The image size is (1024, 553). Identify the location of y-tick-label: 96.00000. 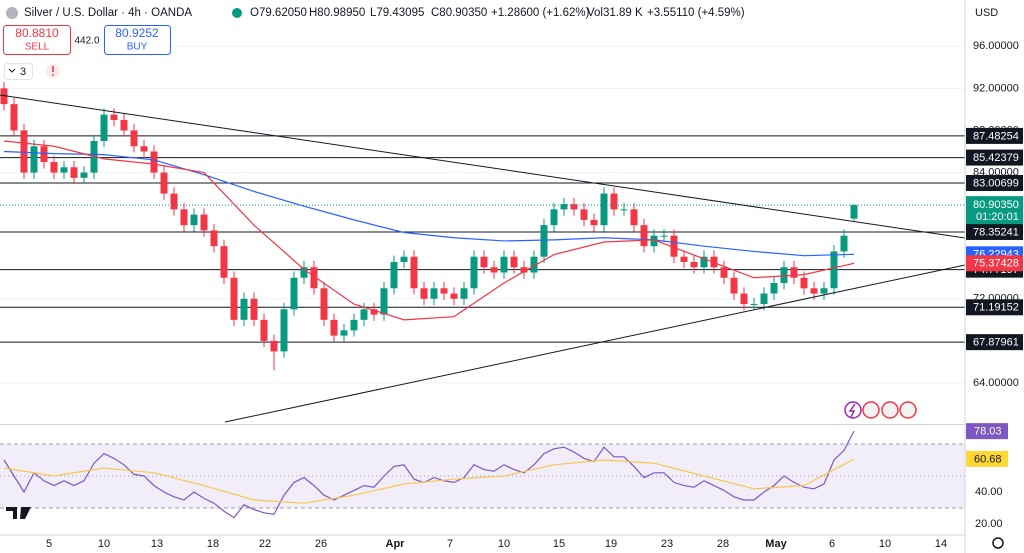
(996, 46).